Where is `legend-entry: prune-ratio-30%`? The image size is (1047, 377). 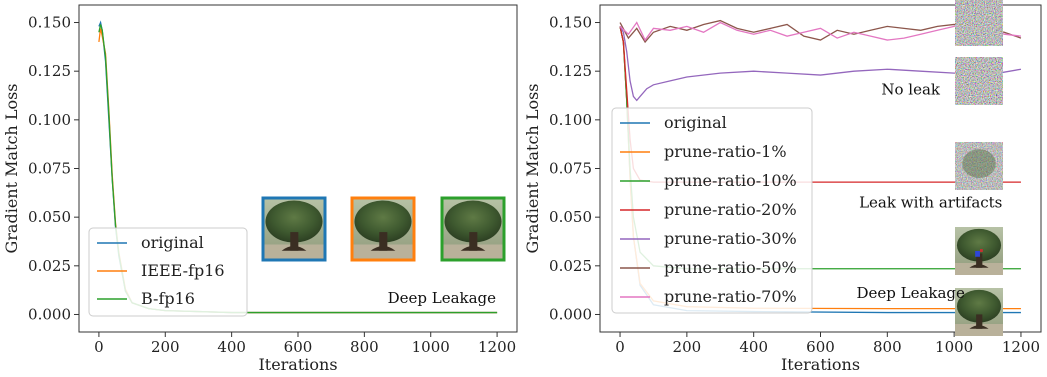
legend-entry: prune-ratio-30% is located at coordinates (730, 238).